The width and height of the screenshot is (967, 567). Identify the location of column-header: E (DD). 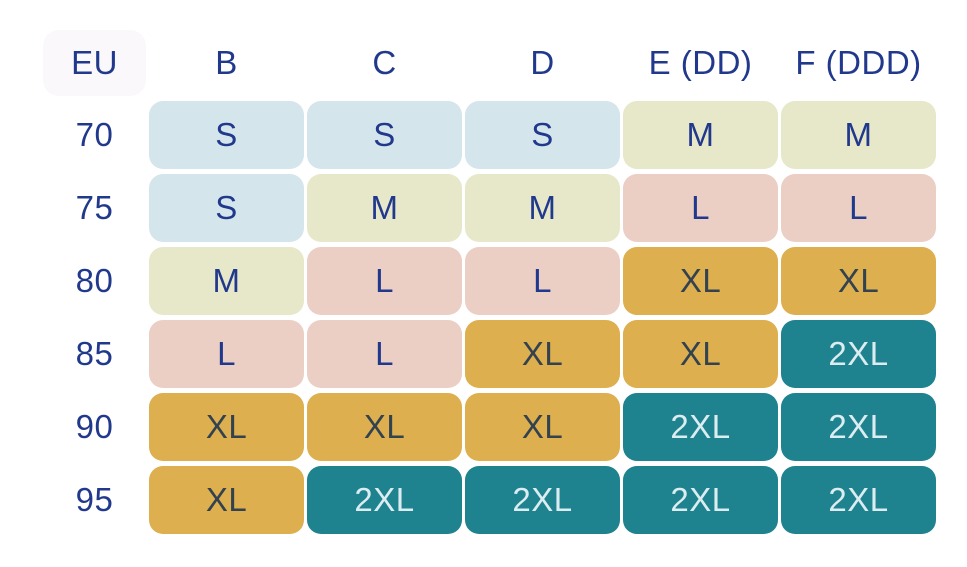
(700, 62).